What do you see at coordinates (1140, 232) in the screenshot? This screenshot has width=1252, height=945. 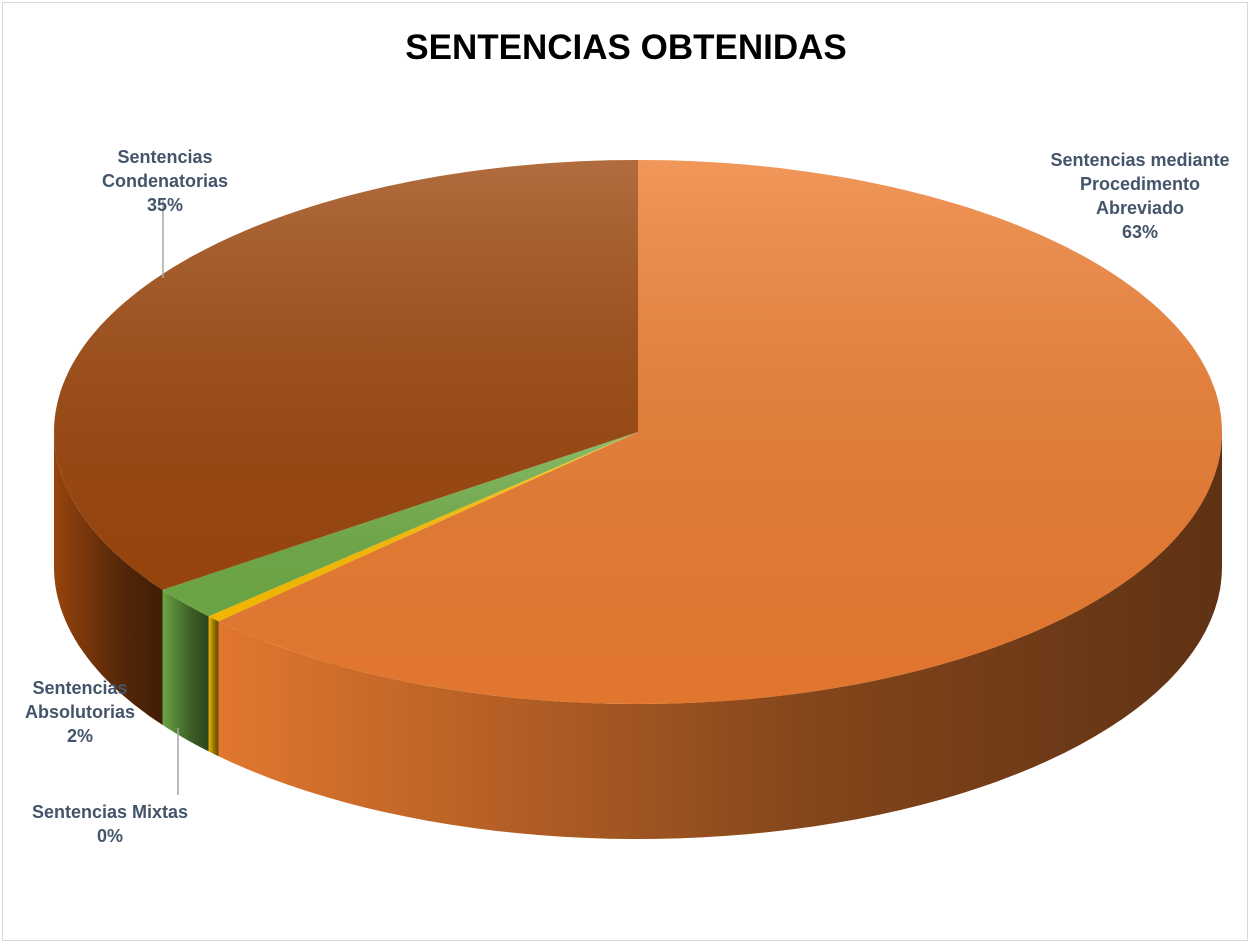 I see `label-value: 63%` at bounding box center [1140, 232].